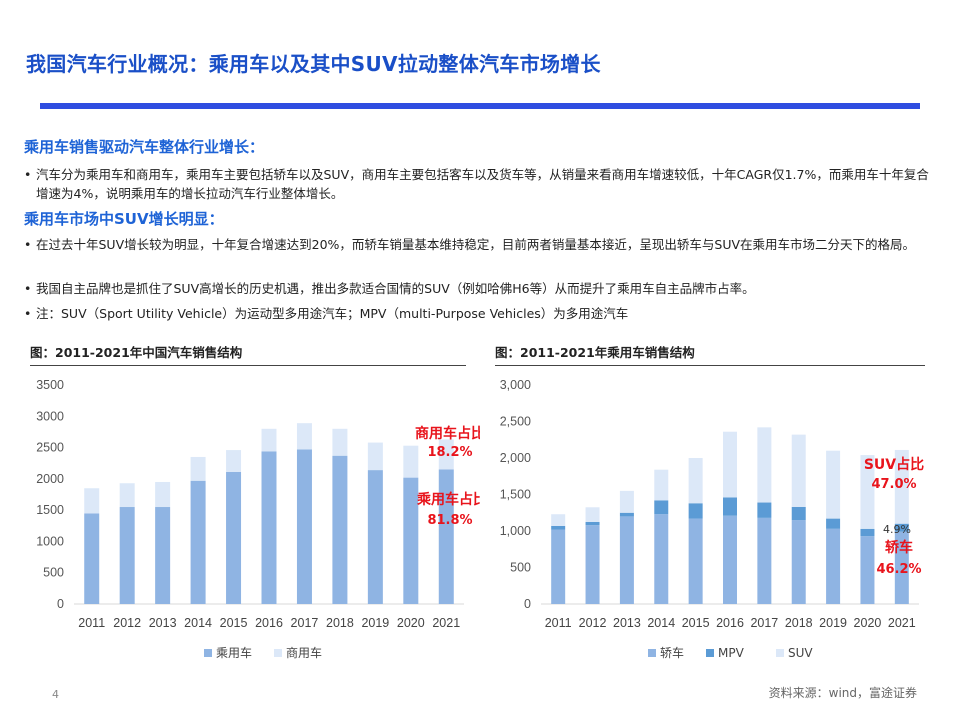 The height and width of the screenshot is (719, 959). Describe the element at coordinates (447, 433) in the screenshot. I see `chart-annotation: 商用车占比` at that location.